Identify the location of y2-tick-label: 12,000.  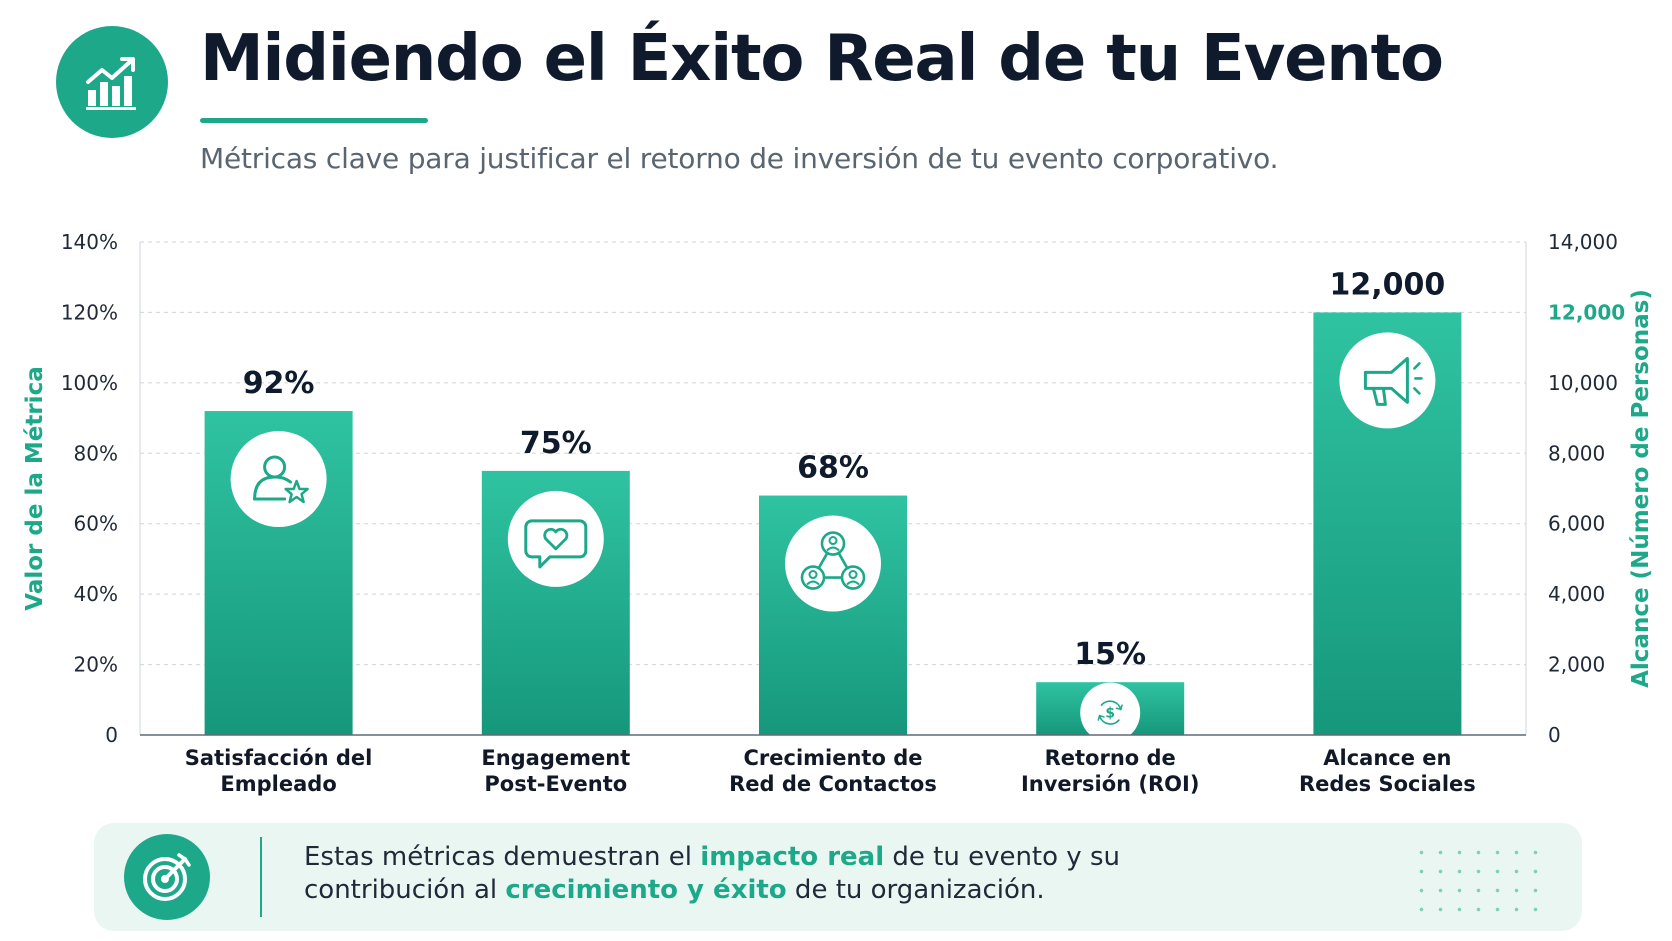
(1586, 312).